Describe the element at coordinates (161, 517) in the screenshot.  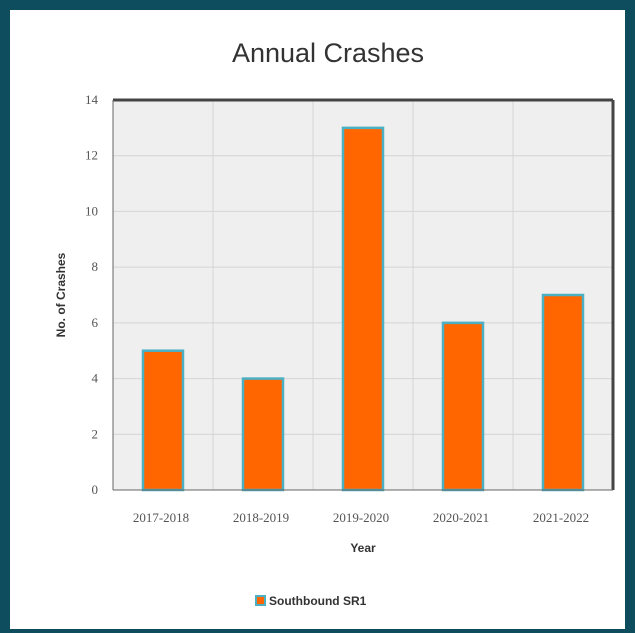
I see `x-tick-label: 2017-2018` at that location.